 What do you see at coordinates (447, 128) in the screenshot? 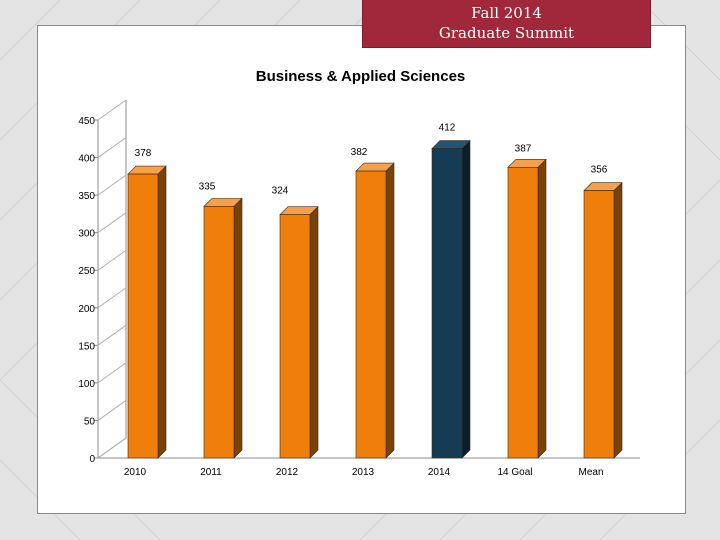
I see `data-label: 412` at bounding box center [447, 128].